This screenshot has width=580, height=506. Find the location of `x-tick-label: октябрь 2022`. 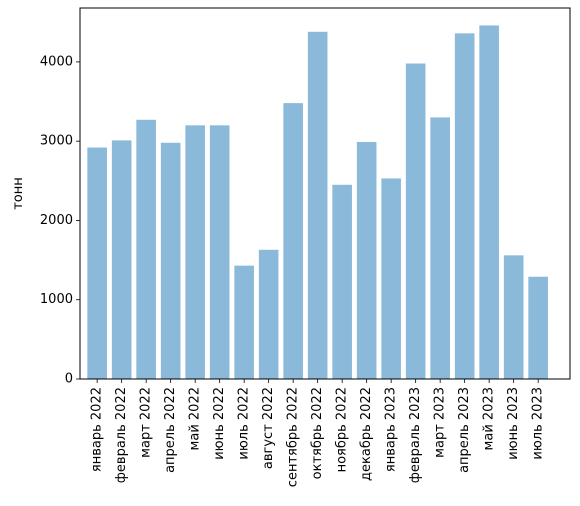

x-tick-label: октябрь 2022 is located at coordinates (317, 433).